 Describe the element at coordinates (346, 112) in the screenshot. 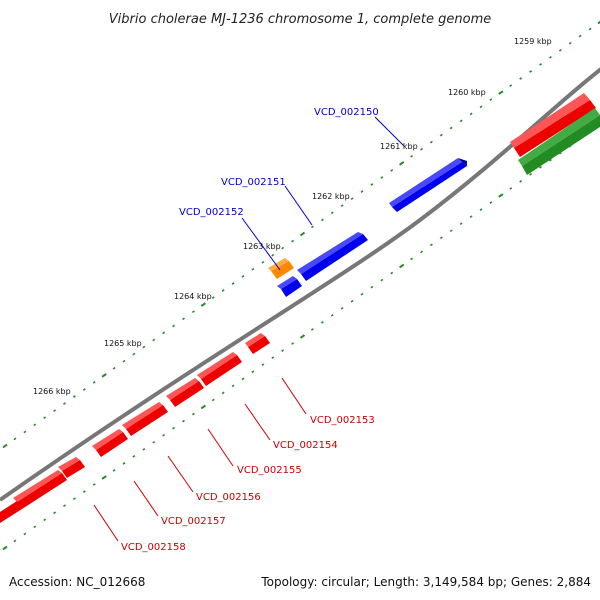

I see `label-vcd-002150: VCD_002150` at that location.